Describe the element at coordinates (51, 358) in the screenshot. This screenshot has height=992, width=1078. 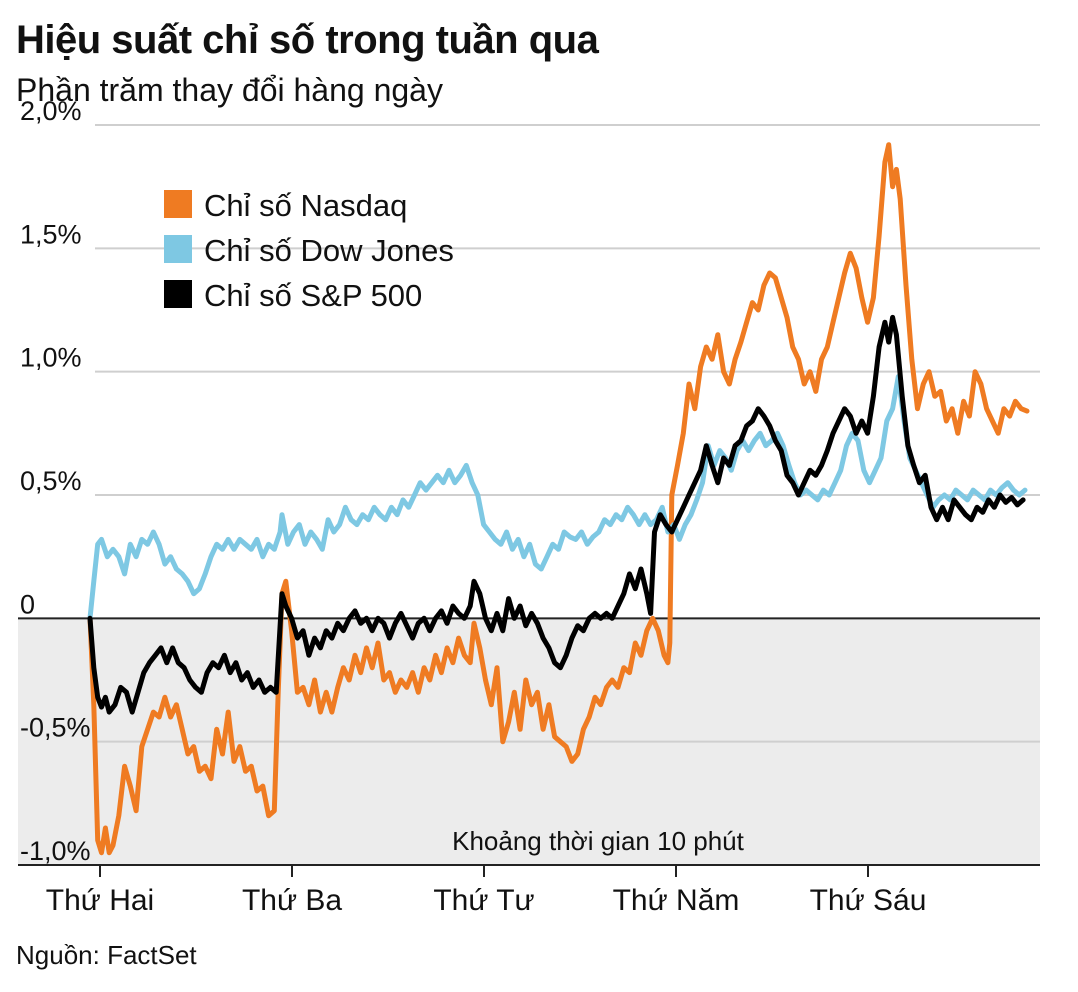
I see `y-tick-label: 1,0%` at that location.